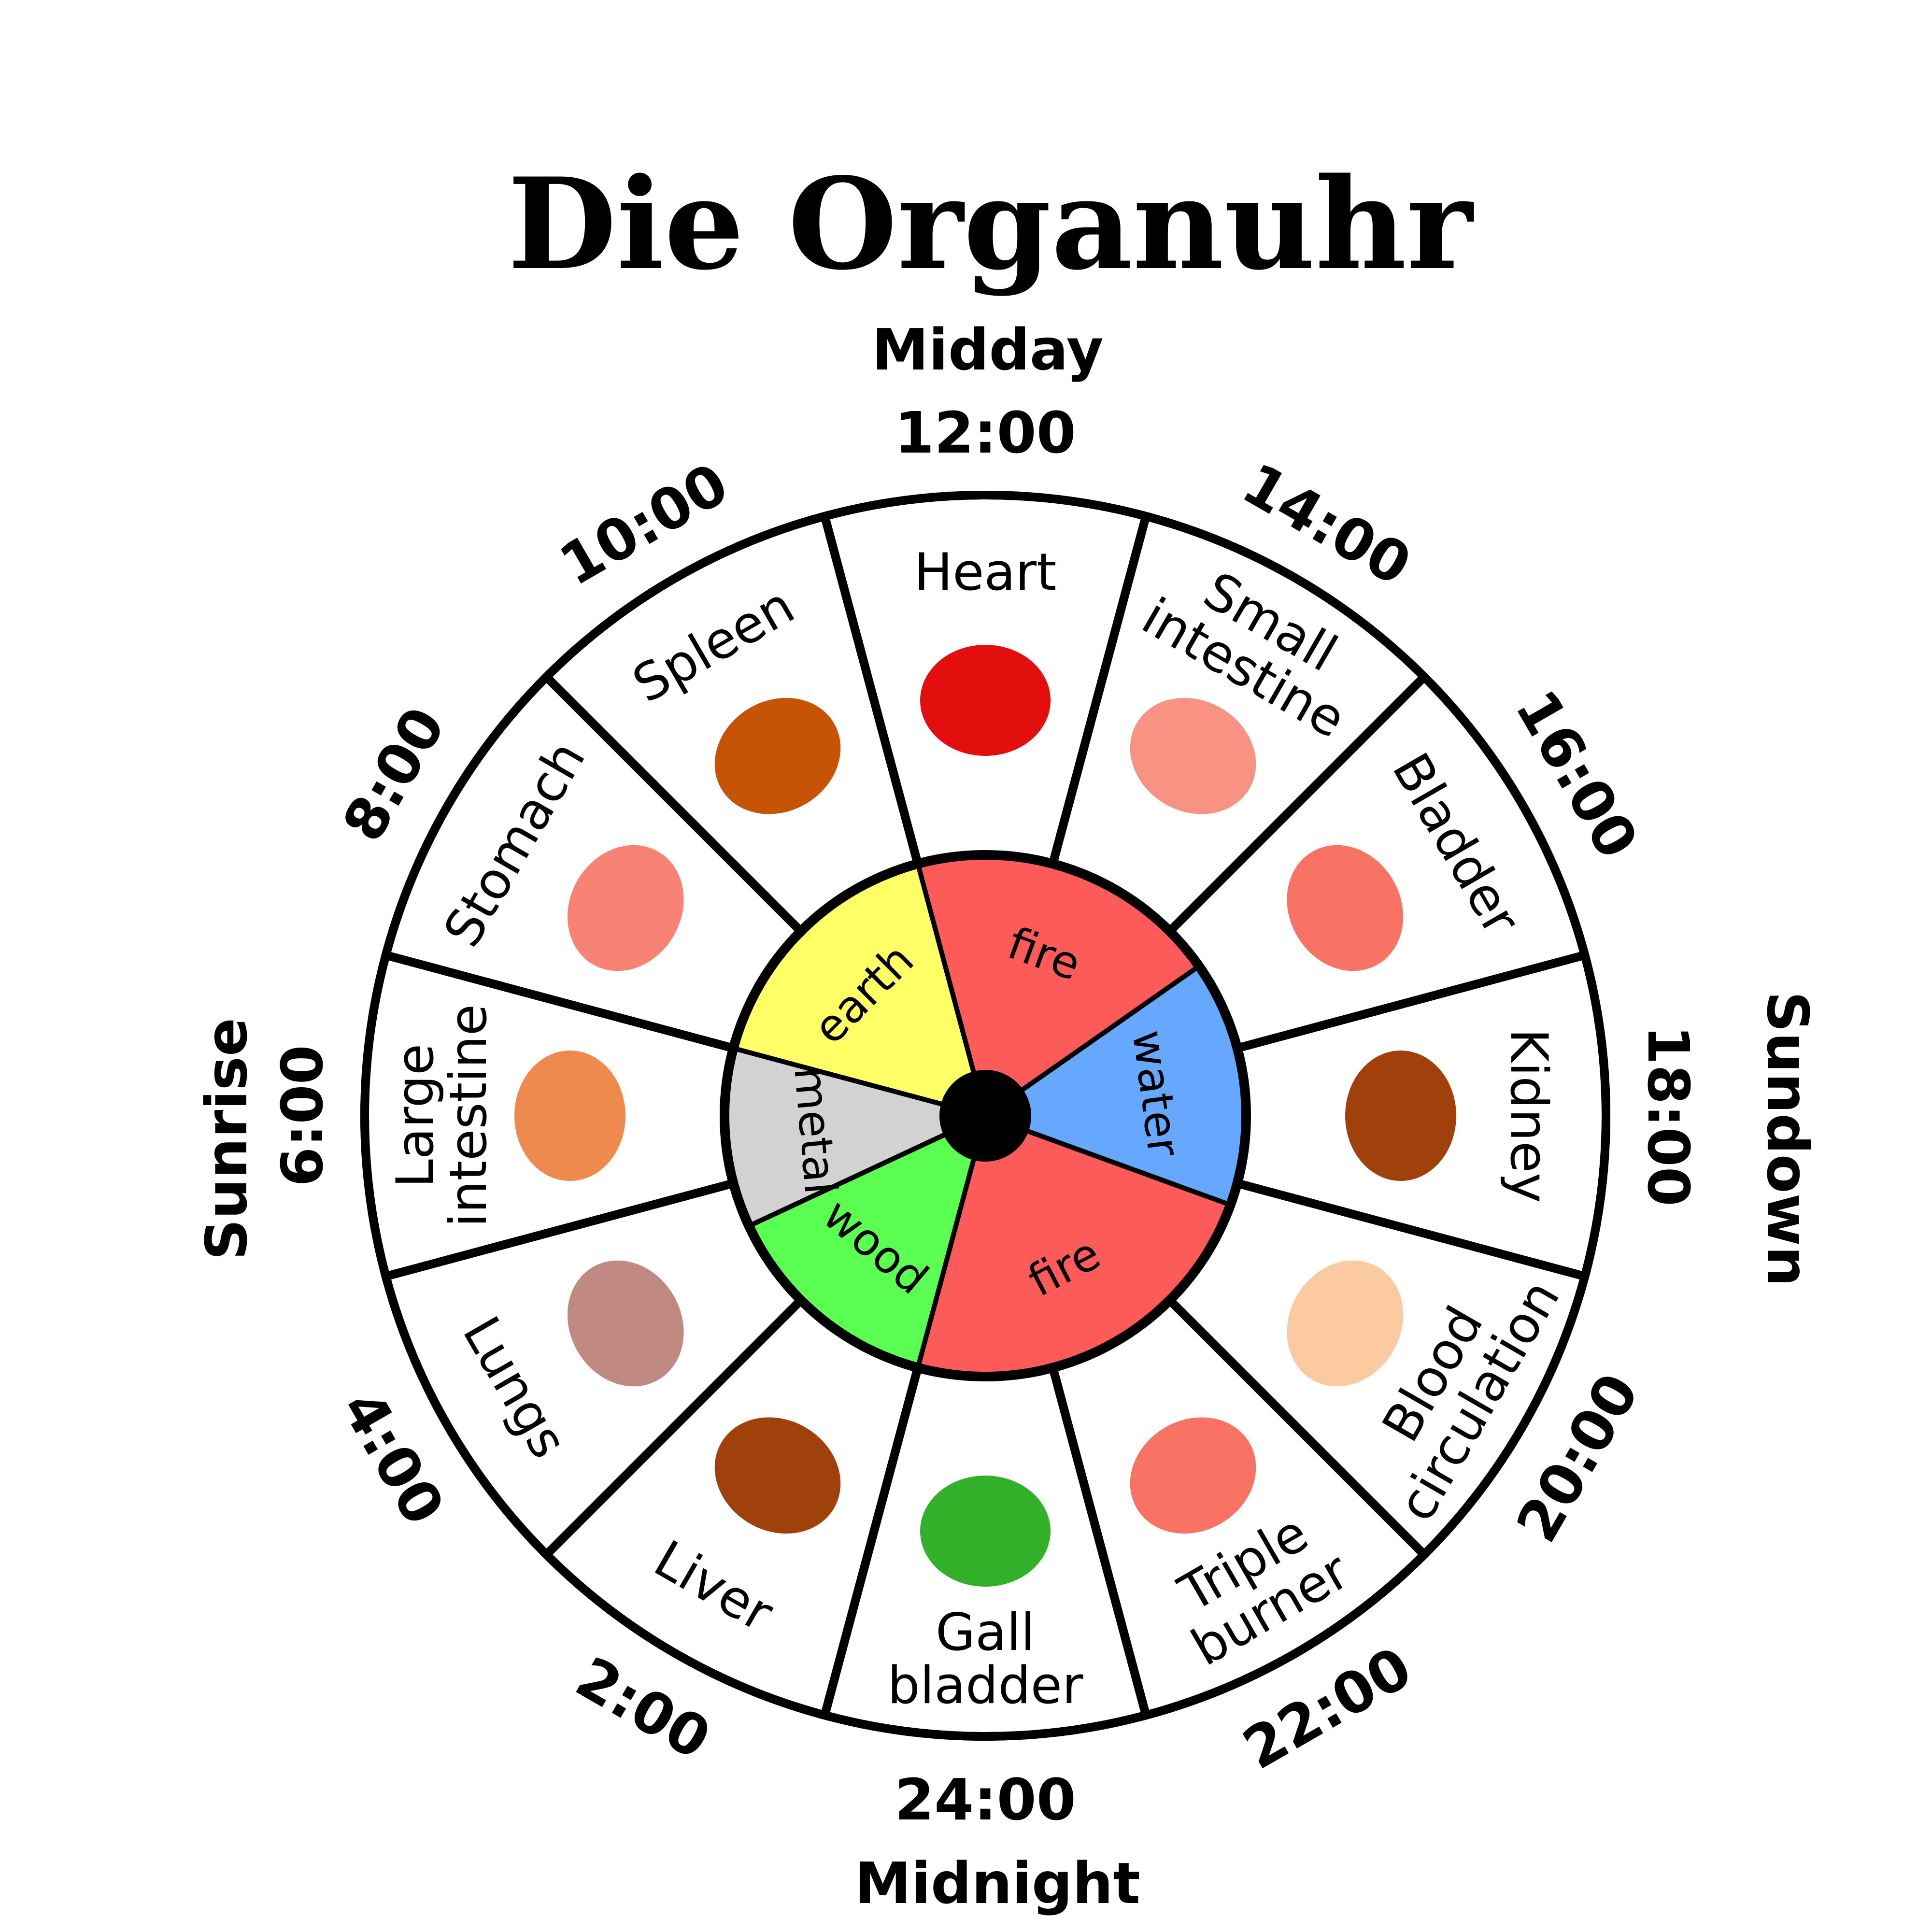 The width and height of the screenshot is (1932, 1932). What do you see at coordinates (625, 908) in the screenshot?
I see `stomach-icon` at bounding box center [625, 908].